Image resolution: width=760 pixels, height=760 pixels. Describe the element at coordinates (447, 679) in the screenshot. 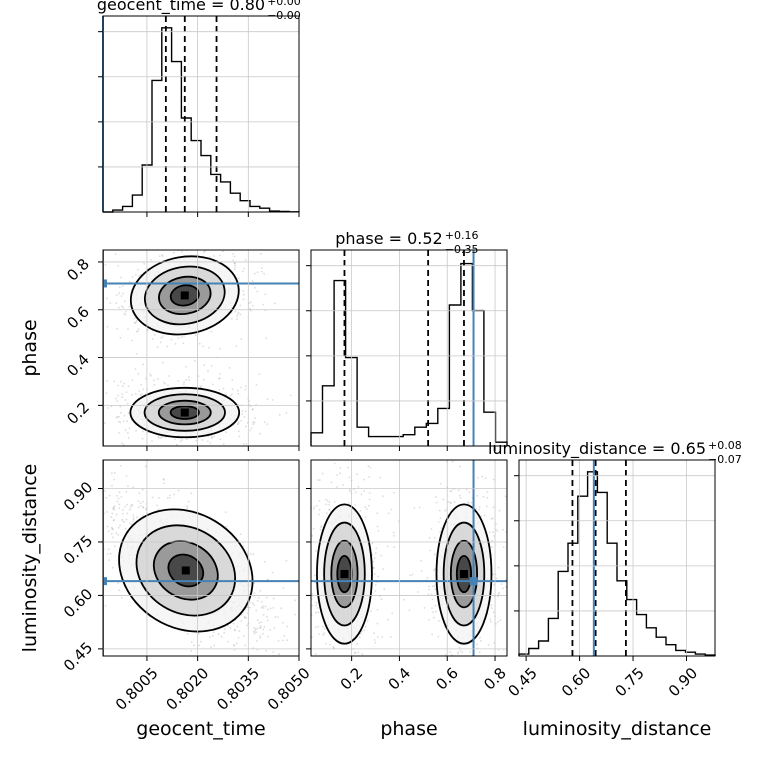

I see `tick-label-x-phase: 0.6` at that location.